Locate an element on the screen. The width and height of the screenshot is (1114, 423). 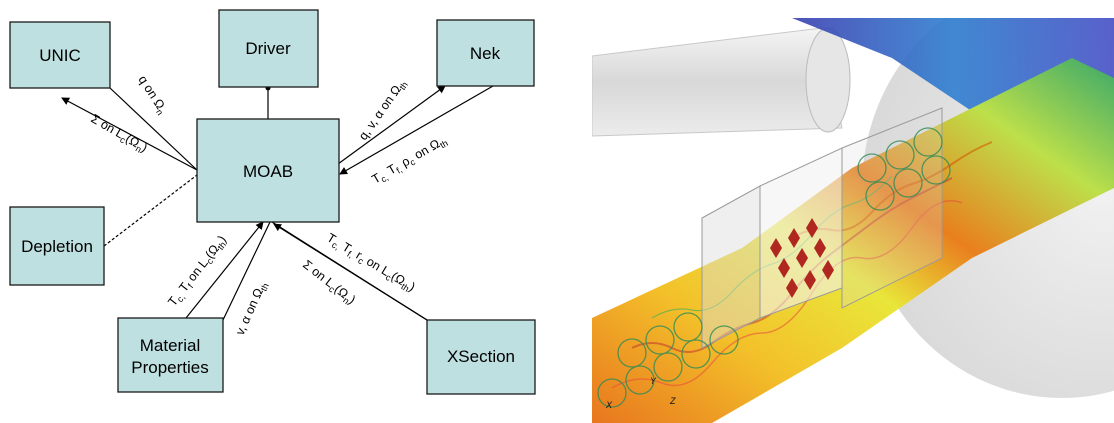
edge-label-unic-q: q on Ωn is located at coordinates (152, 95).